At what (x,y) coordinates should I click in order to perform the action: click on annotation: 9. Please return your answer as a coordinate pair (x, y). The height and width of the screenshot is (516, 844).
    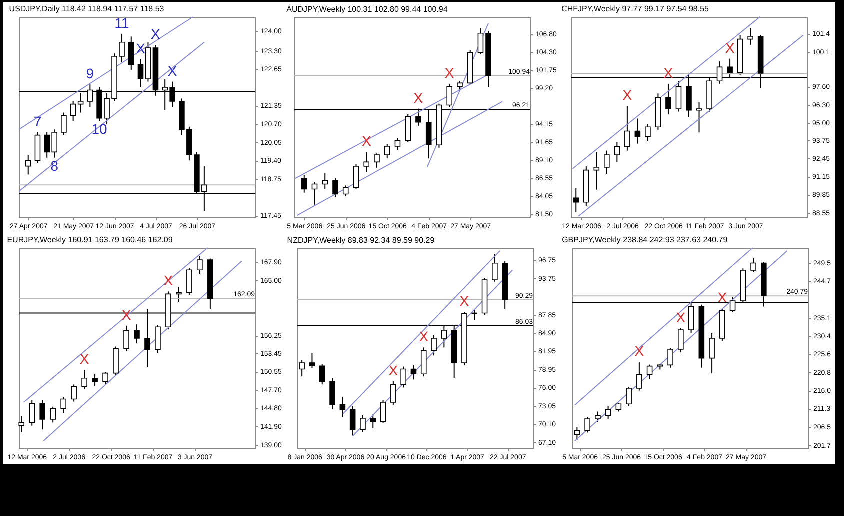
    Looking at the image, I should click on (90, 74).